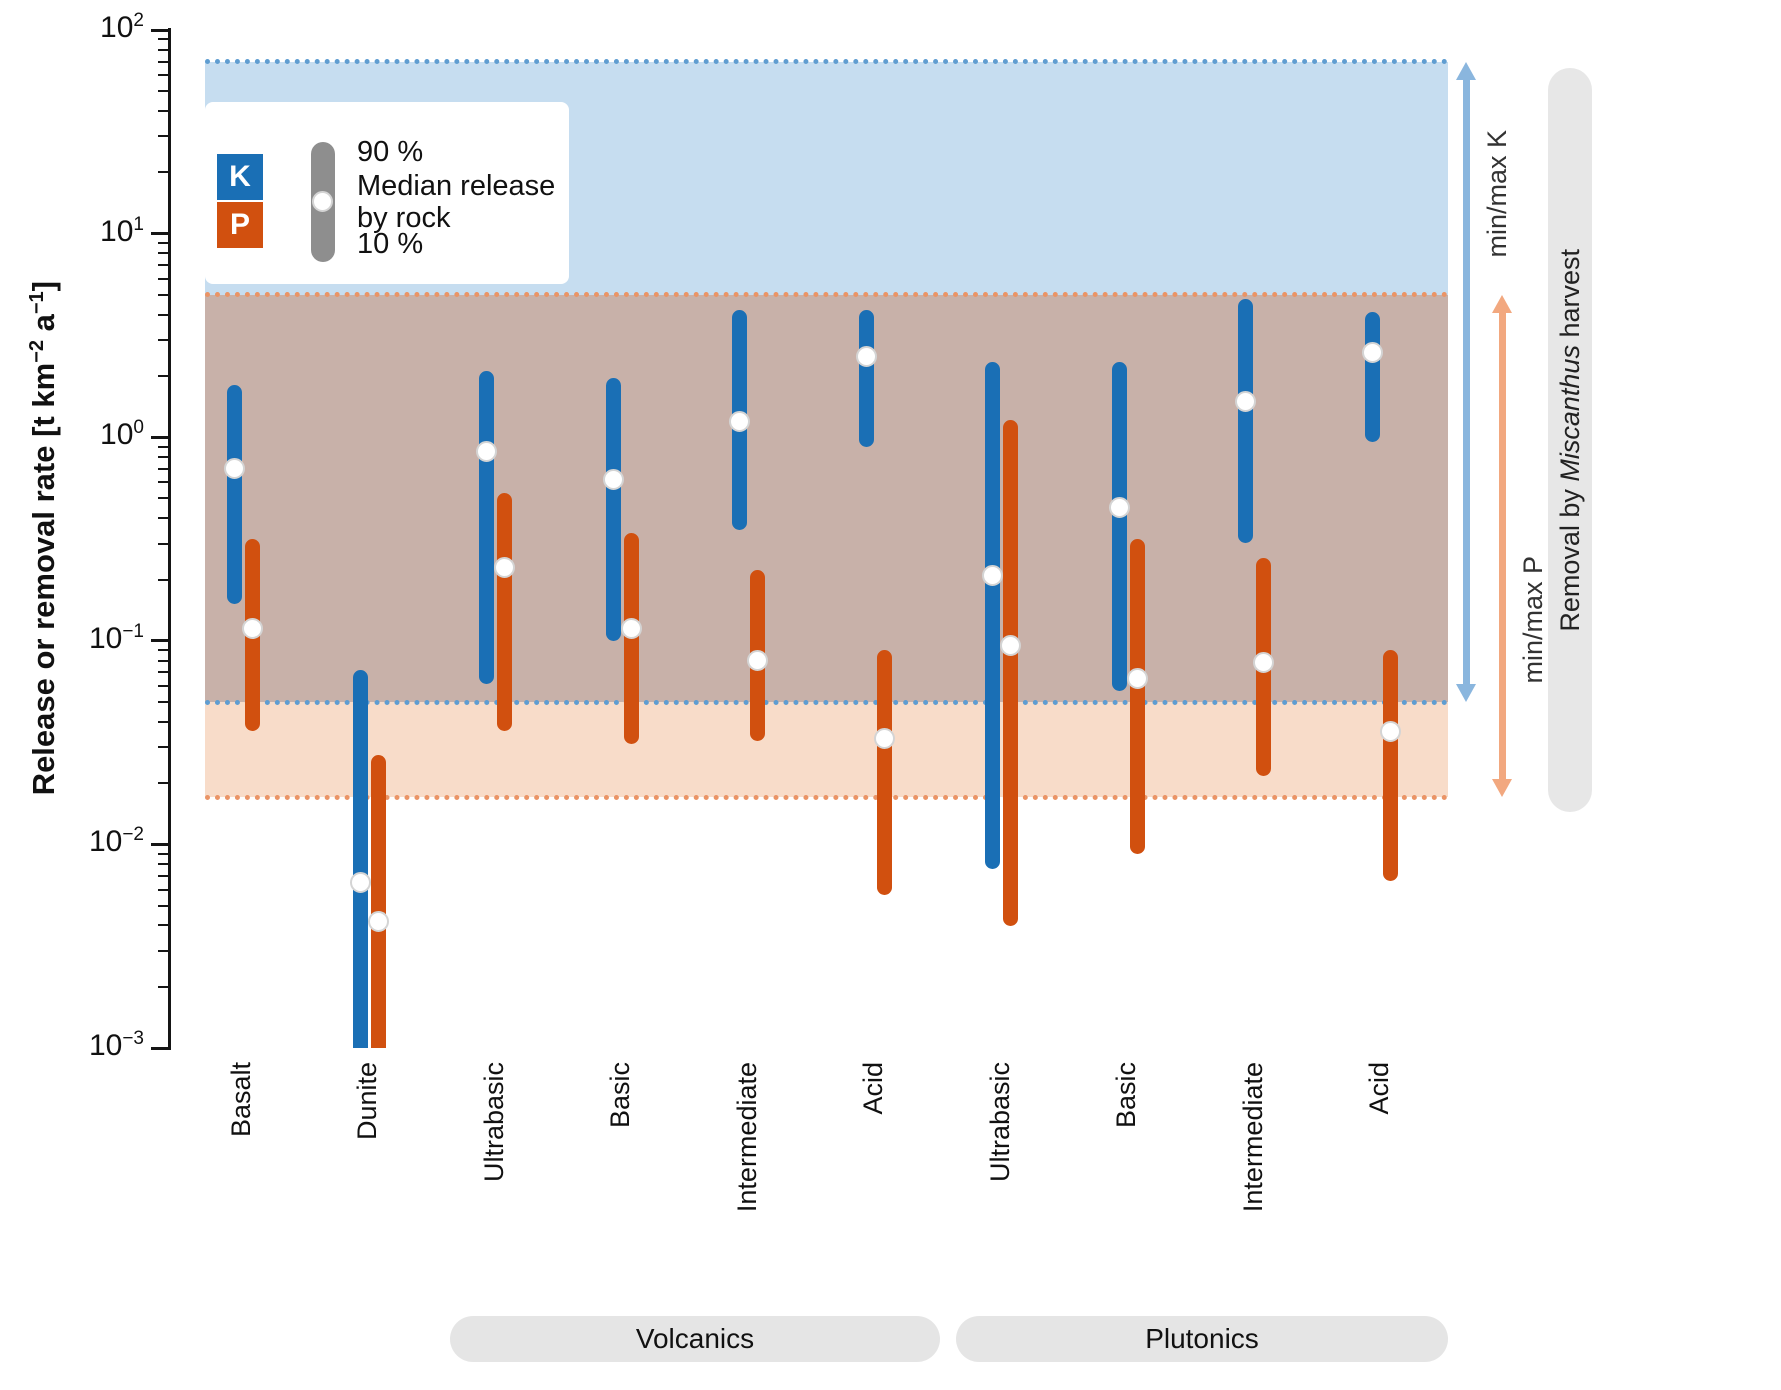 The height and width of the screenshot is (1390, 1781). I want to click on x-tick-label-basic-3: Basic, so click(620, 1095).